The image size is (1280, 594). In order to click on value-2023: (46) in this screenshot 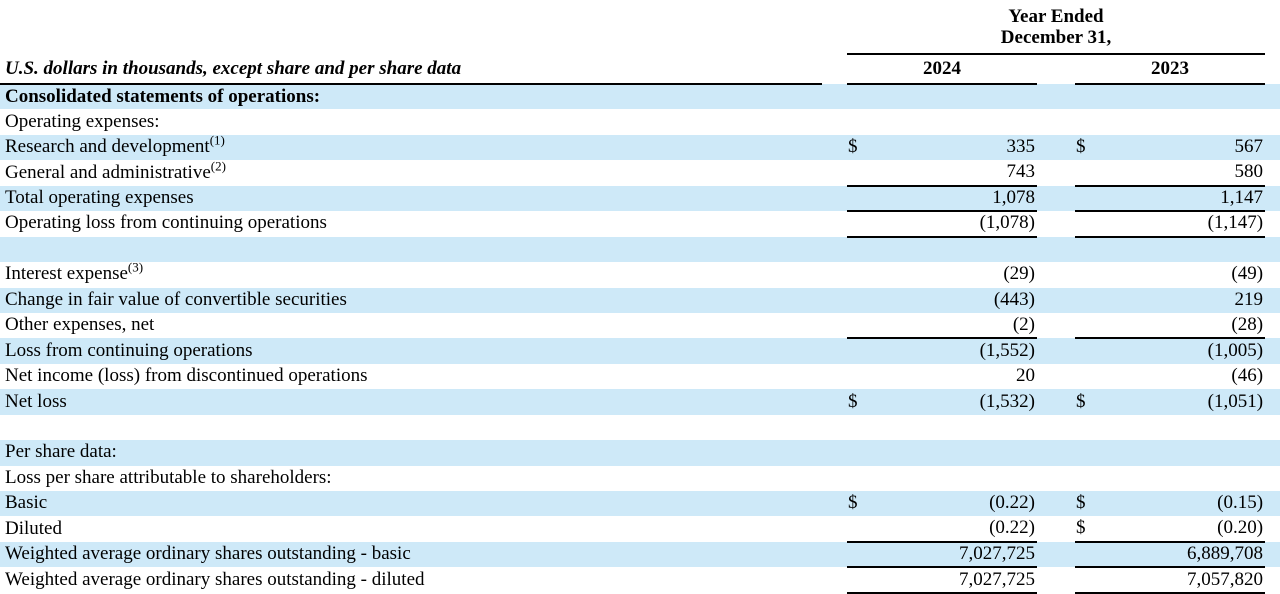, I will do `click(1247, 376)`.